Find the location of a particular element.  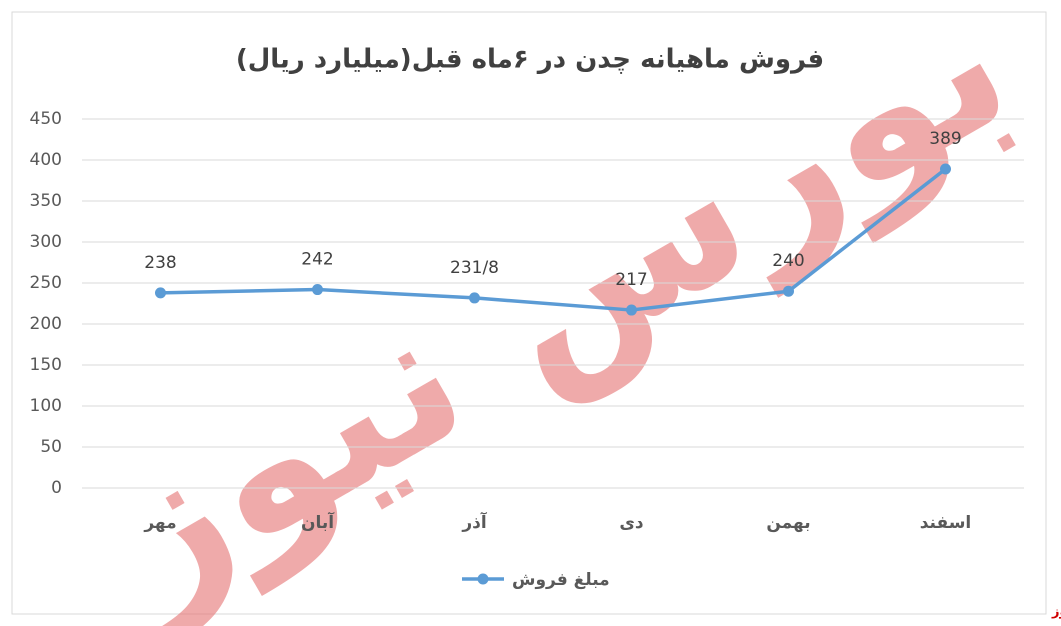

data-label: 238 is located at coordinates (160, 263).